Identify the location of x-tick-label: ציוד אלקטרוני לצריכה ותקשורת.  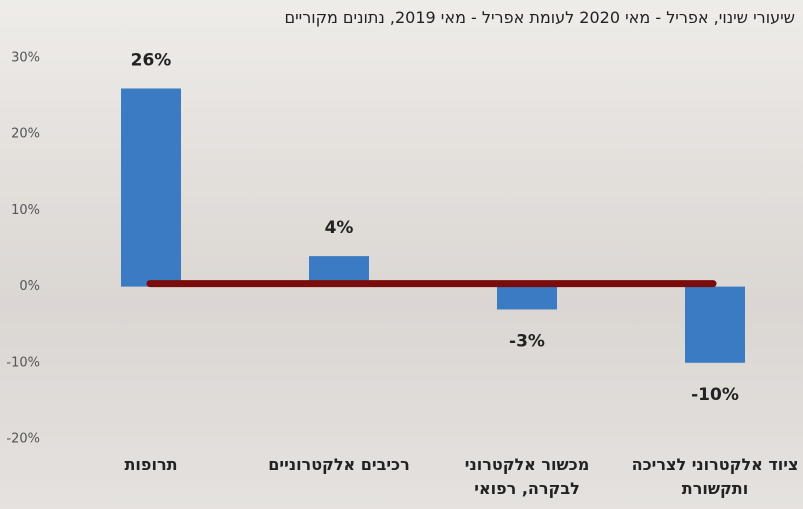
(715, 476).